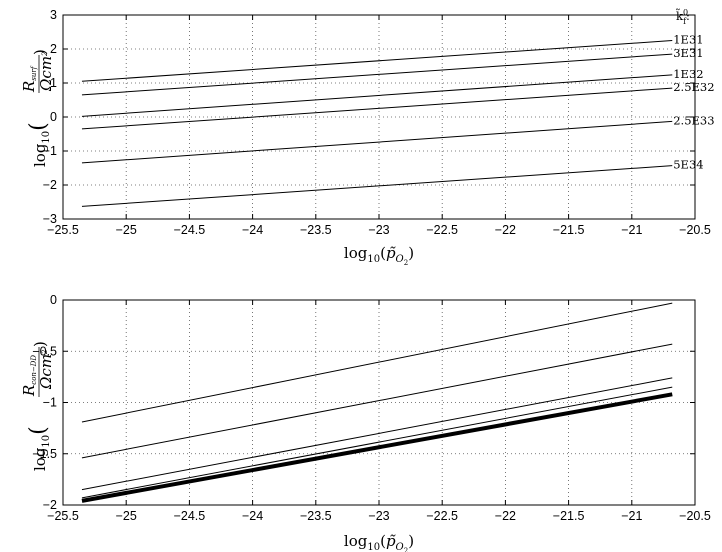  What do you see at coordinates (53, 83) in the screenshot?
I see `y-tick-label: 1` at bounding box center [53, 83].